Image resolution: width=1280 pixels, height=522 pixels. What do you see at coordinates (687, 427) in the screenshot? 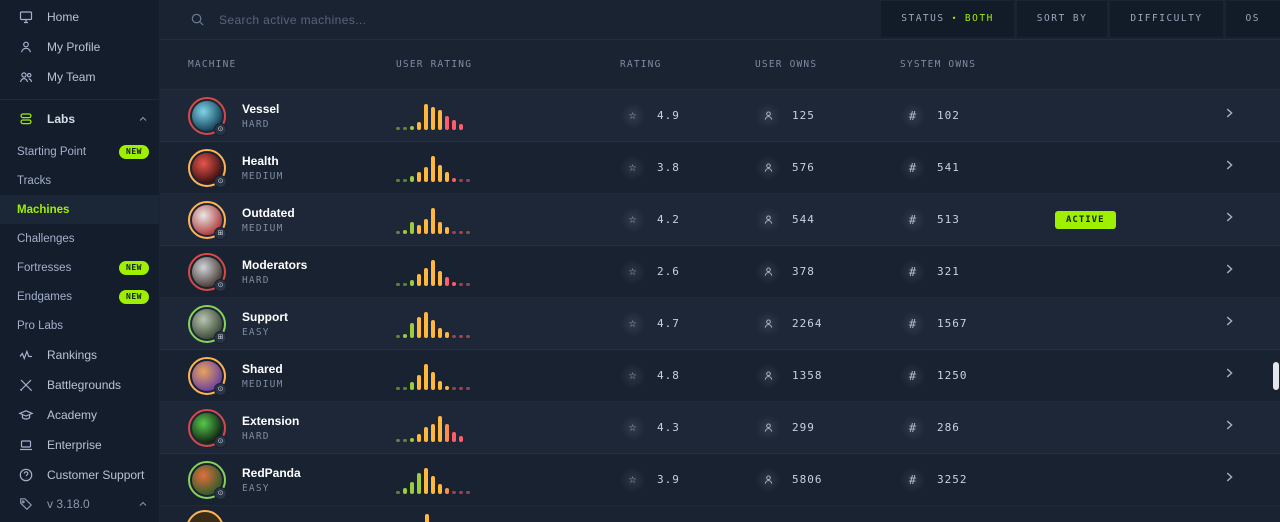
I see `rating-cell: ☆ 4.3` at bounding box center [687, 427].